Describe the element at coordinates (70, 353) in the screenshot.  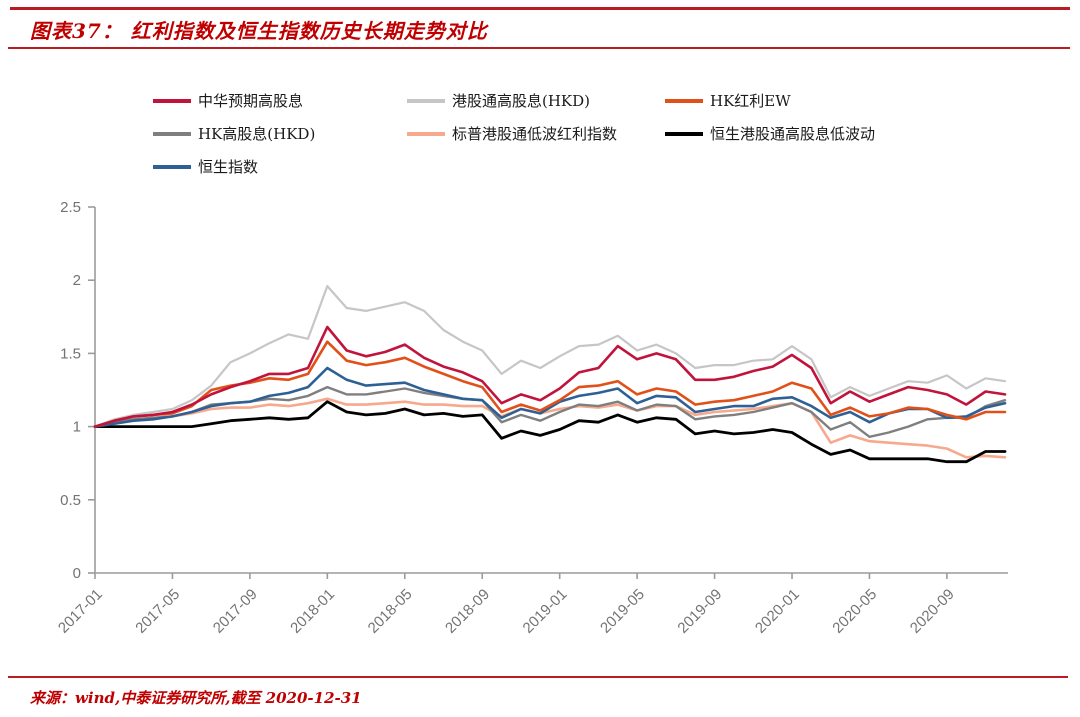
I see `y-tick-label: 1.5` at that location.